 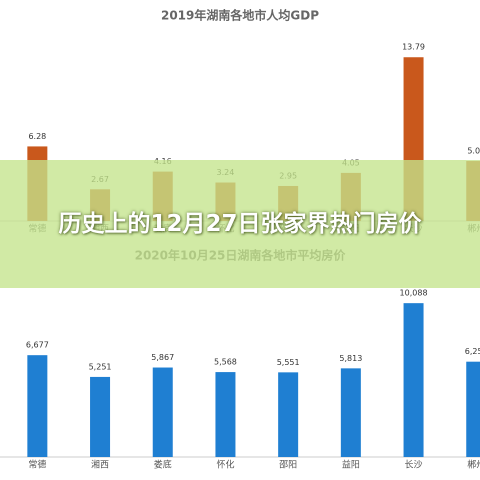 What do you see at coordinates (37, 136) in the screenshot?
I see `data-label: 6.28` at bounding box center [37, 136].